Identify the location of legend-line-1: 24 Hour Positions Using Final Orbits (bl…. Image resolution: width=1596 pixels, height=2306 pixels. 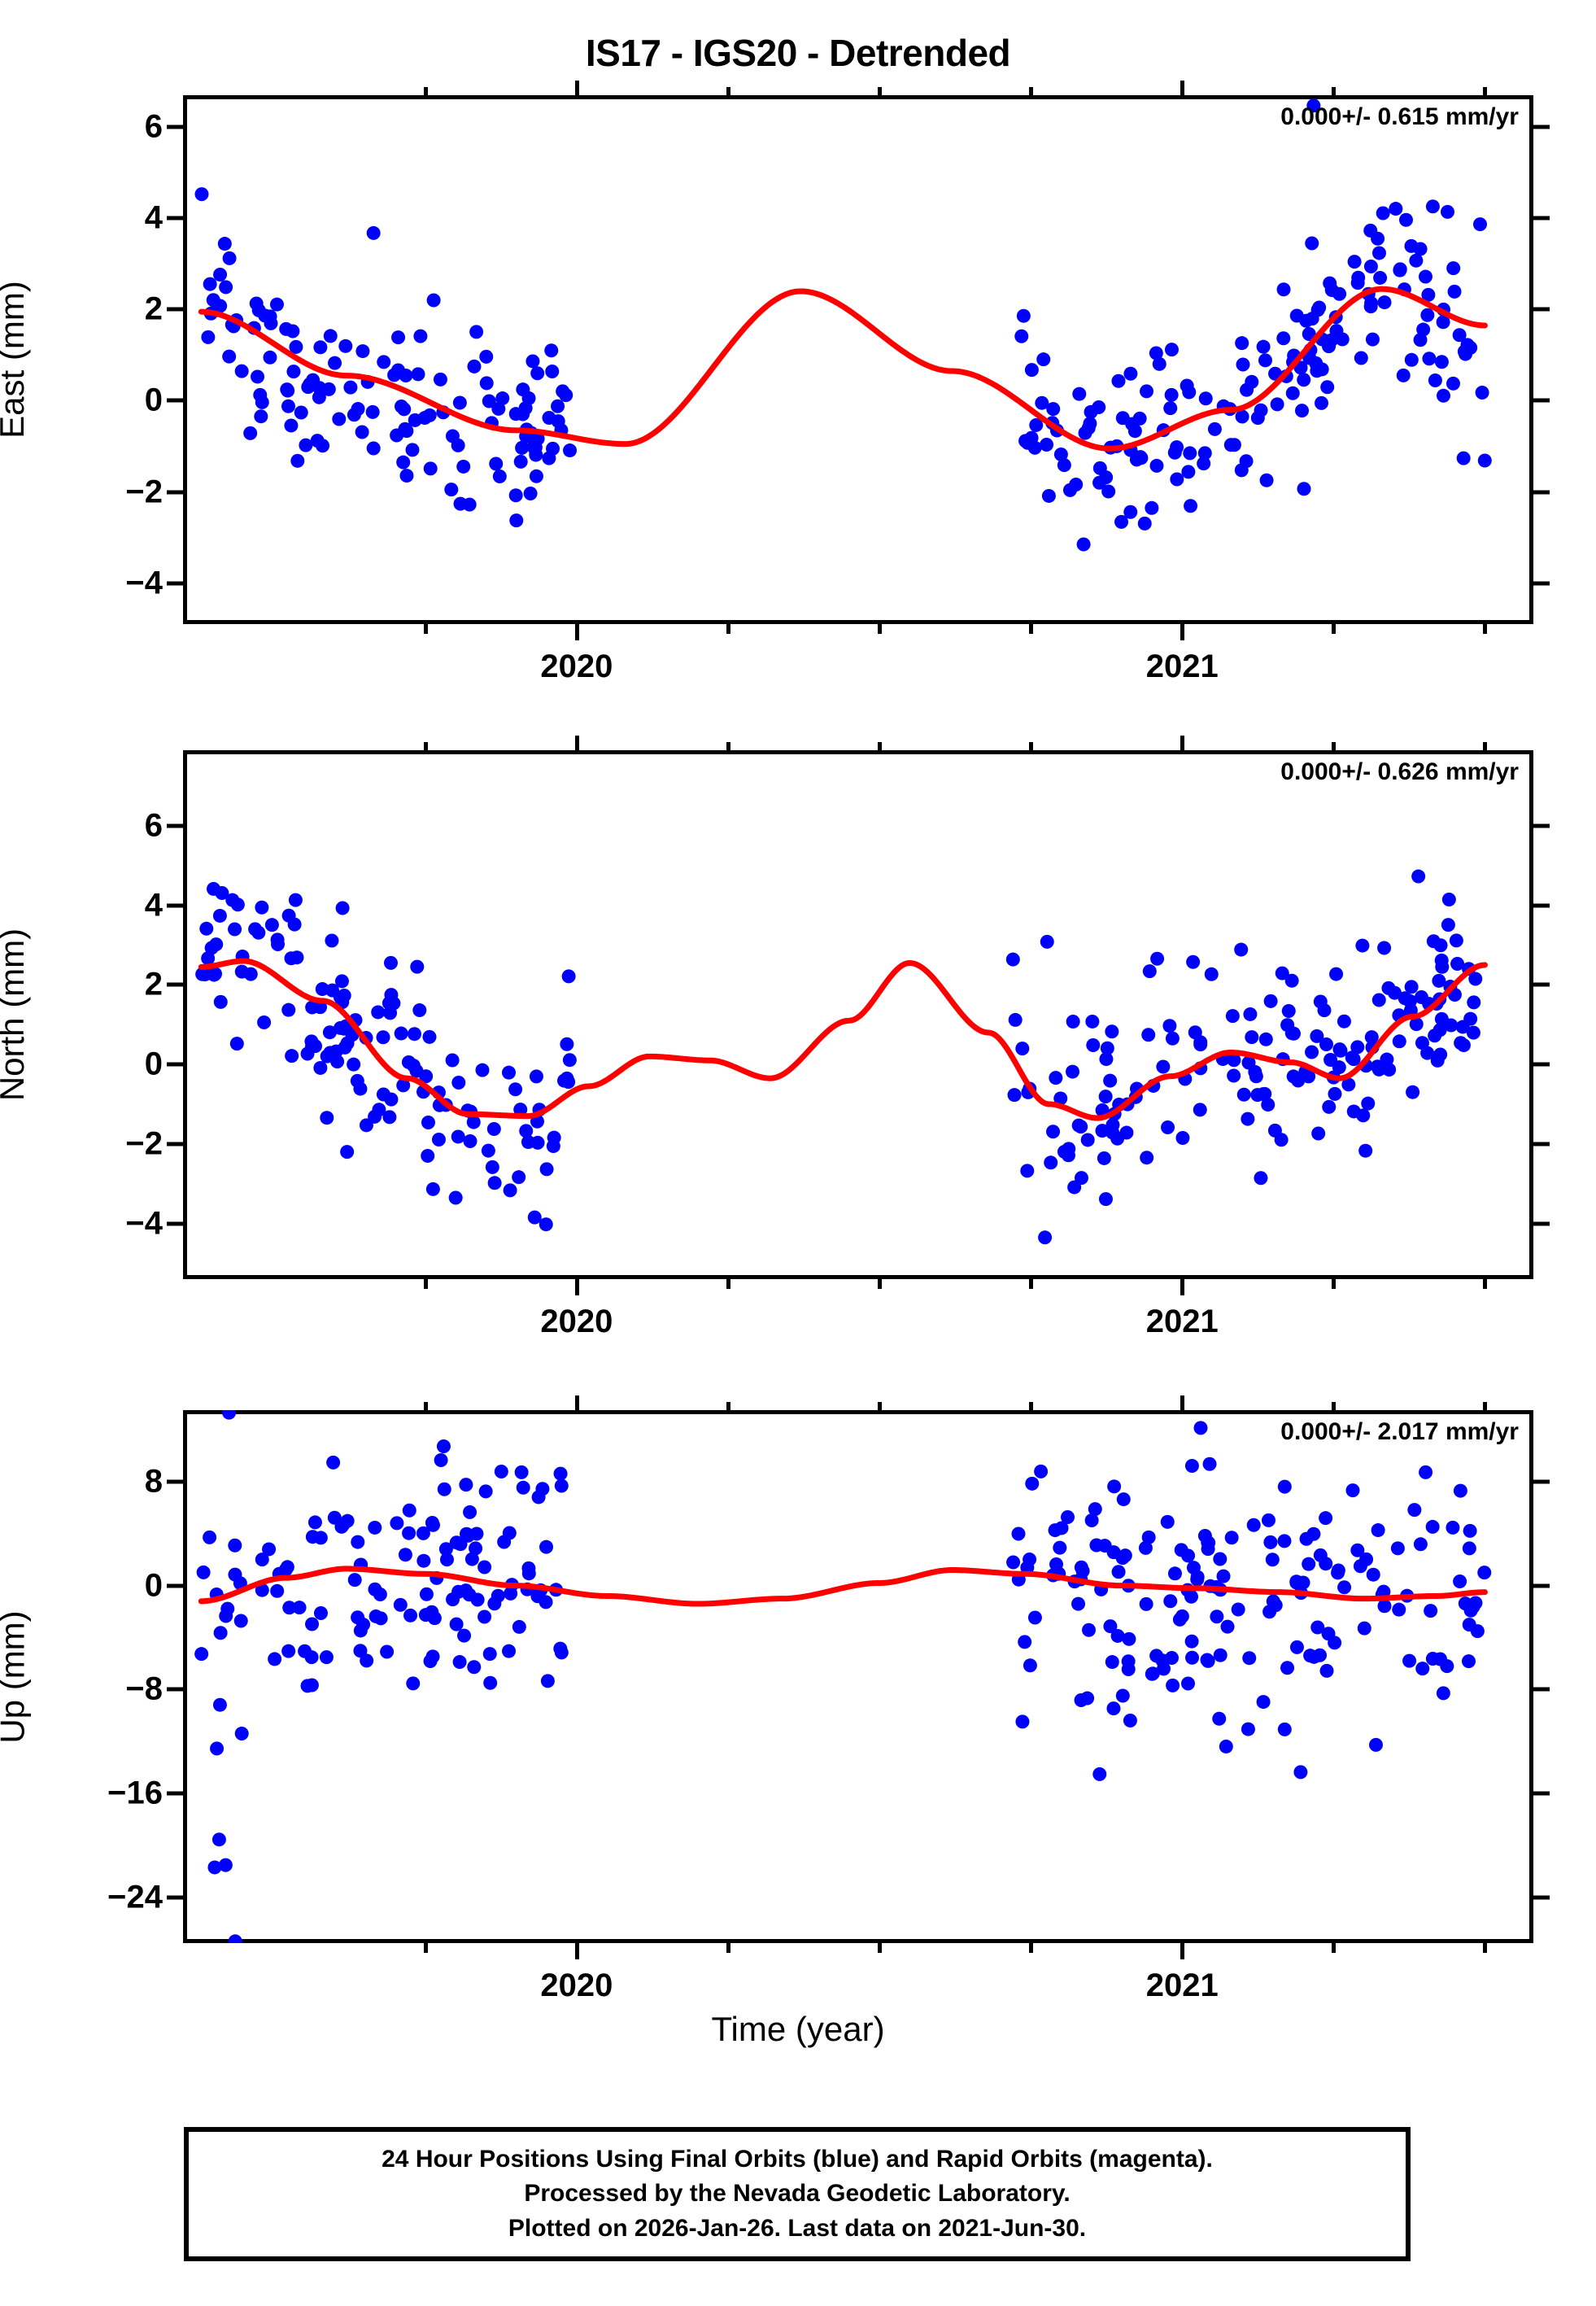
(797, 2159).